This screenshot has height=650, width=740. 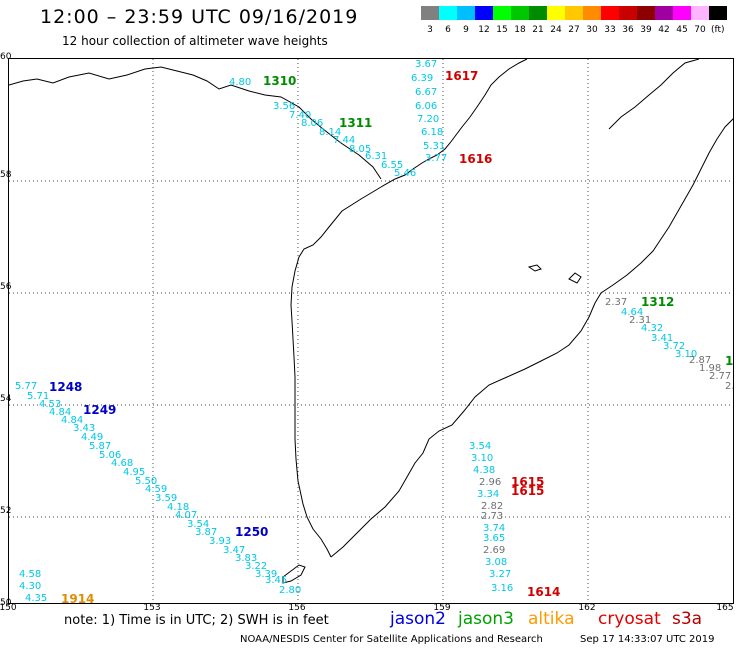 I want to click on legend-tick-label: 36, so click(x=628, y=30).